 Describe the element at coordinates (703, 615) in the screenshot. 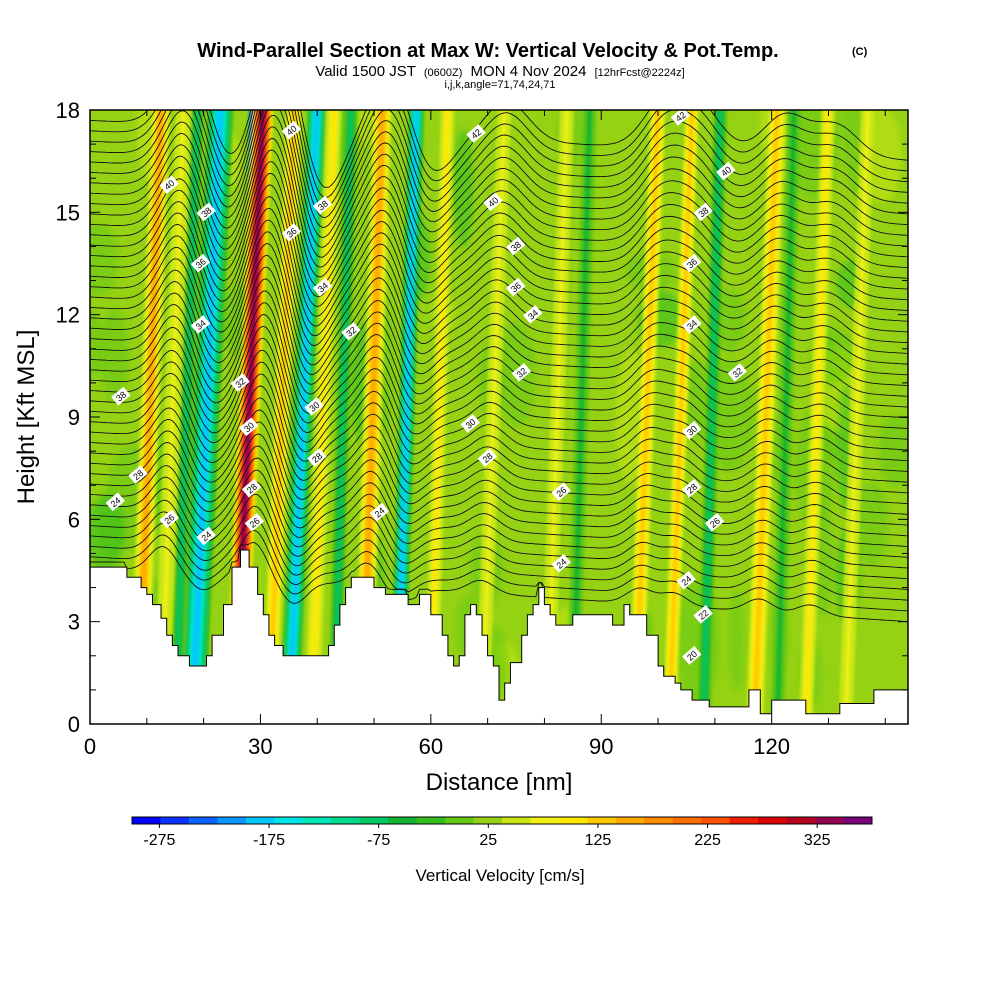

I see `contour-label-text: 22` at that location.